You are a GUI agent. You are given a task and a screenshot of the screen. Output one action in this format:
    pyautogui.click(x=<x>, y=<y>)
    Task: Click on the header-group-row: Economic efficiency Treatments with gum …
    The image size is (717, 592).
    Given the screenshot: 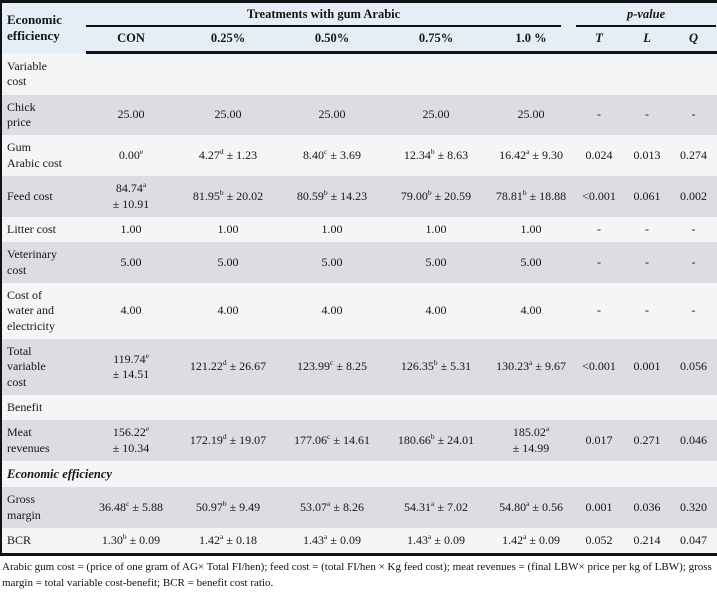 What is the action you would take?
    pyautogui.click(x=359, y=22)
    